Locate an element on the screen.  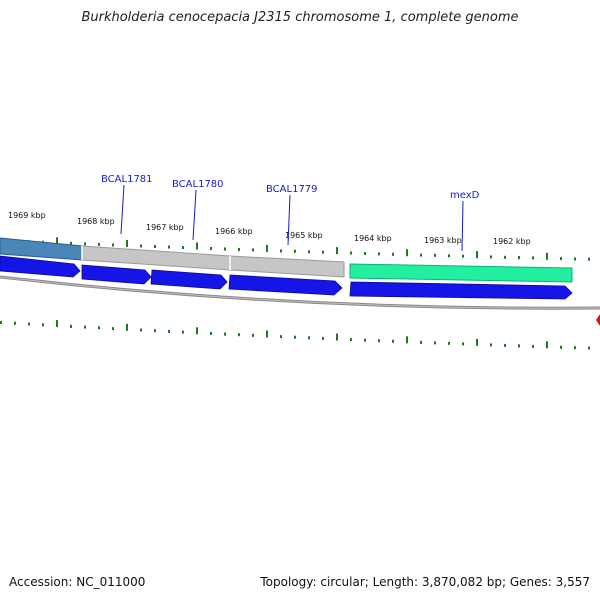
feature-arc-teal is located at coordinates (461, 273).